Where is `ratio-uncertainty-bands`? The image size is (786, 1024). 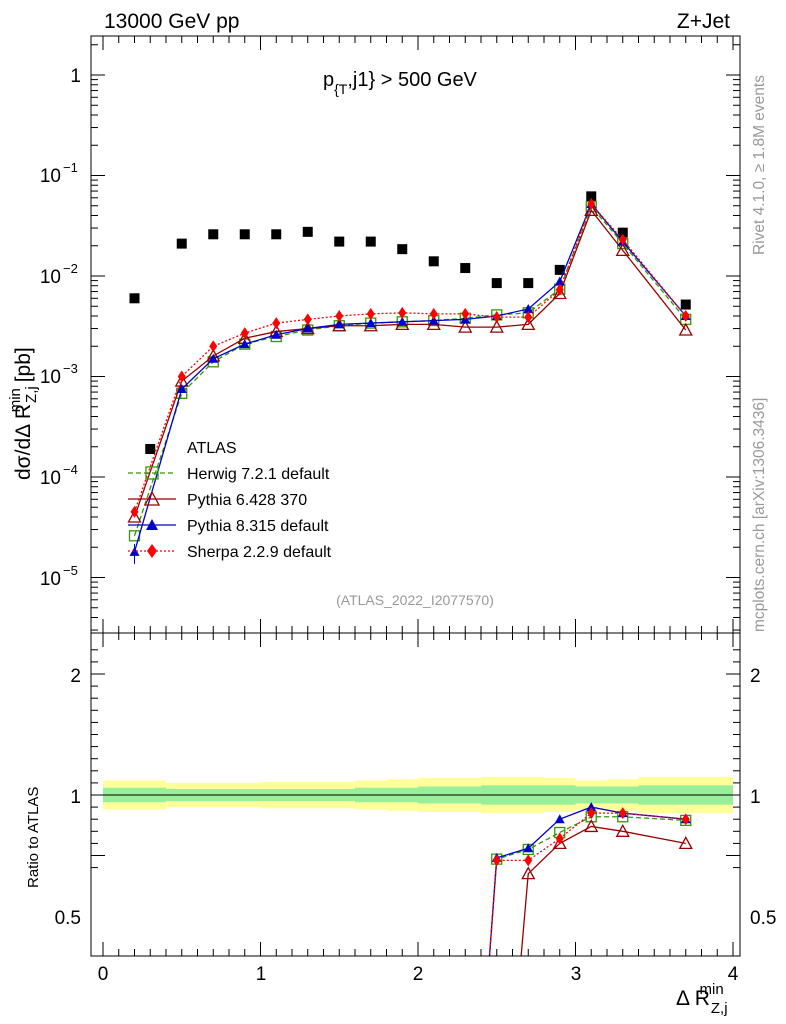 ratio-uncertainty-bands is located at coordinates (415, 795).